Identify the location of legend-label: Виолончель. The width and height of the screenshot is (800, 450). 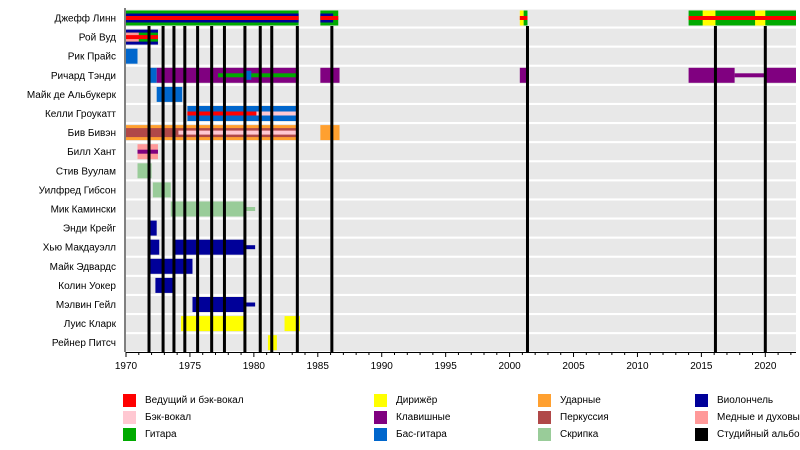
(745, 400).